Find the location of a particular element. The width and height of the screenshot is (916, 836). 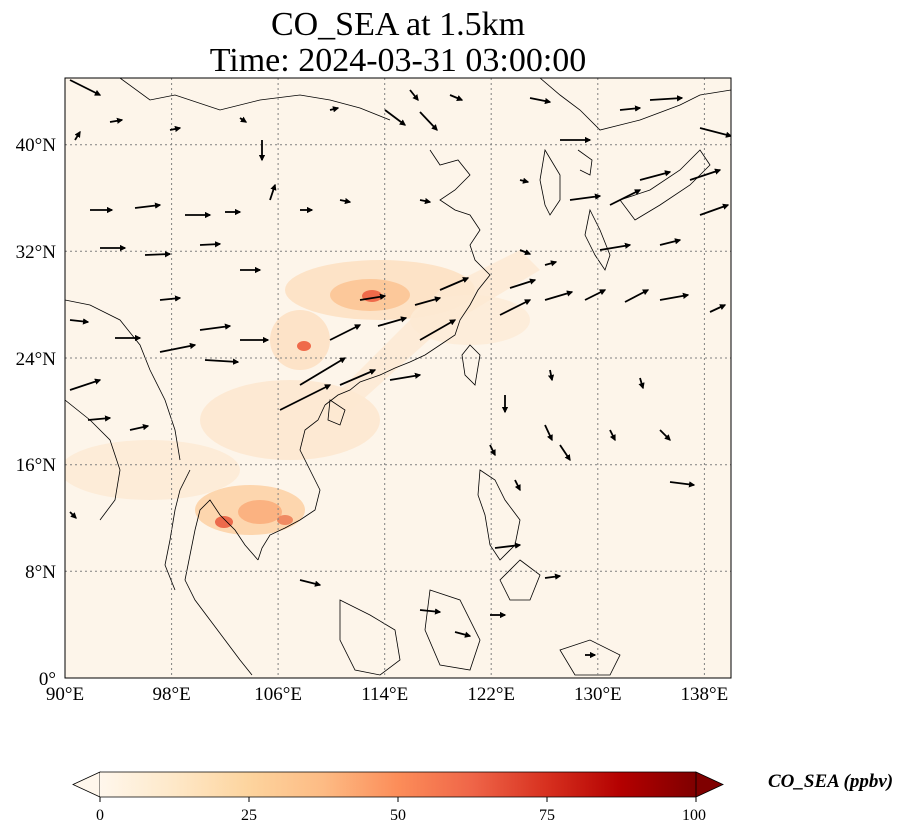

x-tick: 114°E is located at coordinates (384, 694).